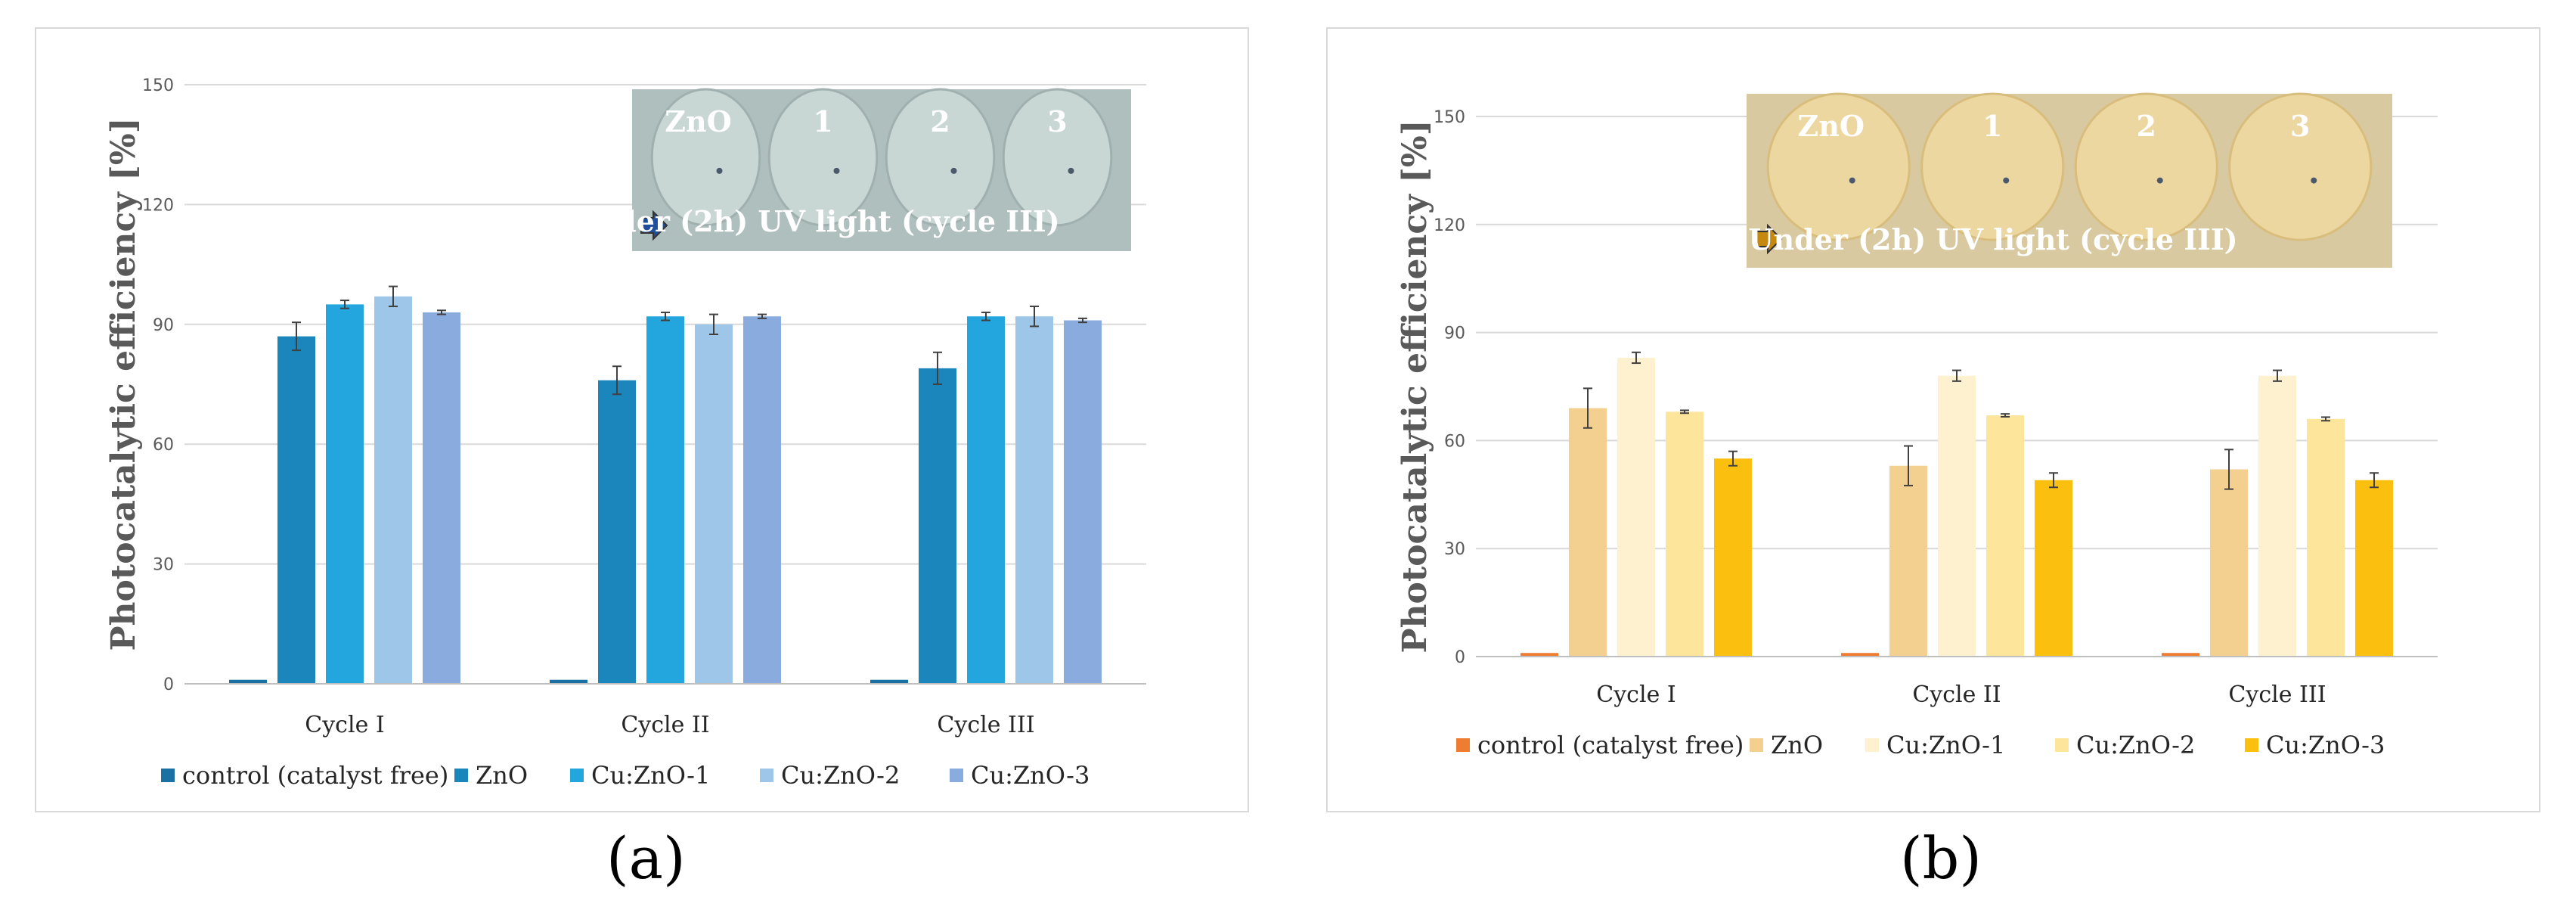 The image size is (2576, 913). I want to click on panel-label-b: (b), so click(1941, 858).